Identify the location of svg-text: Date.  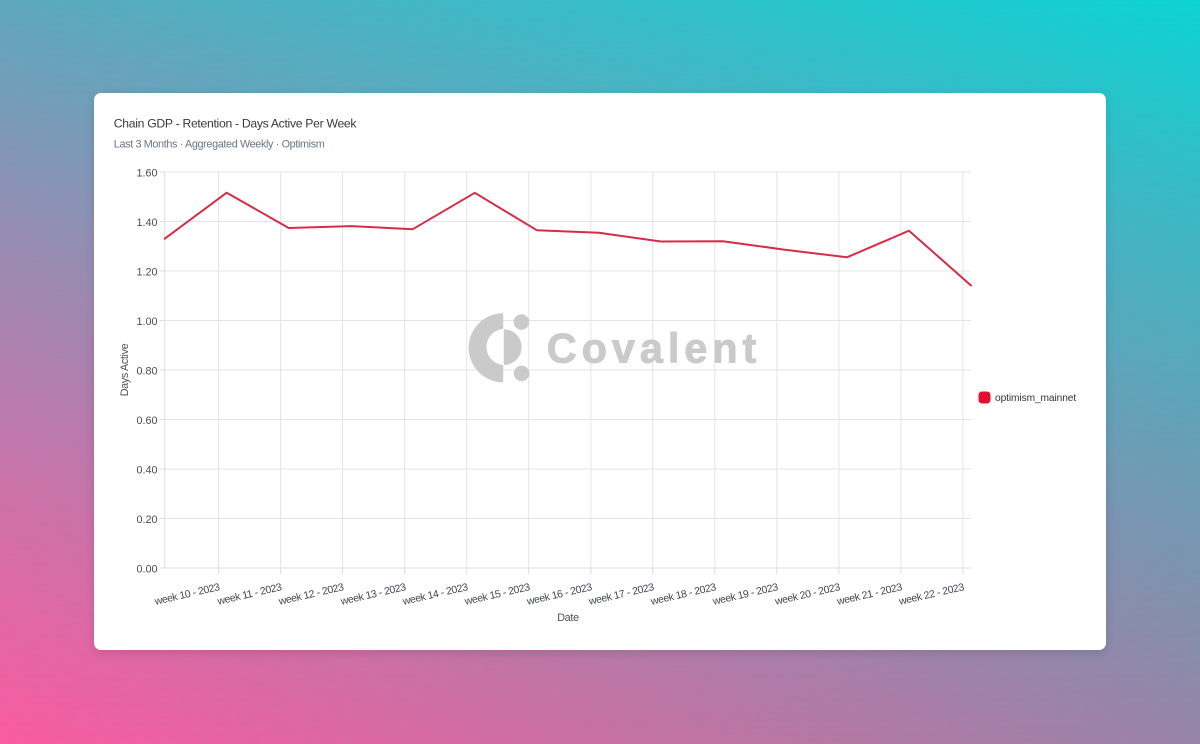
(568, 618).